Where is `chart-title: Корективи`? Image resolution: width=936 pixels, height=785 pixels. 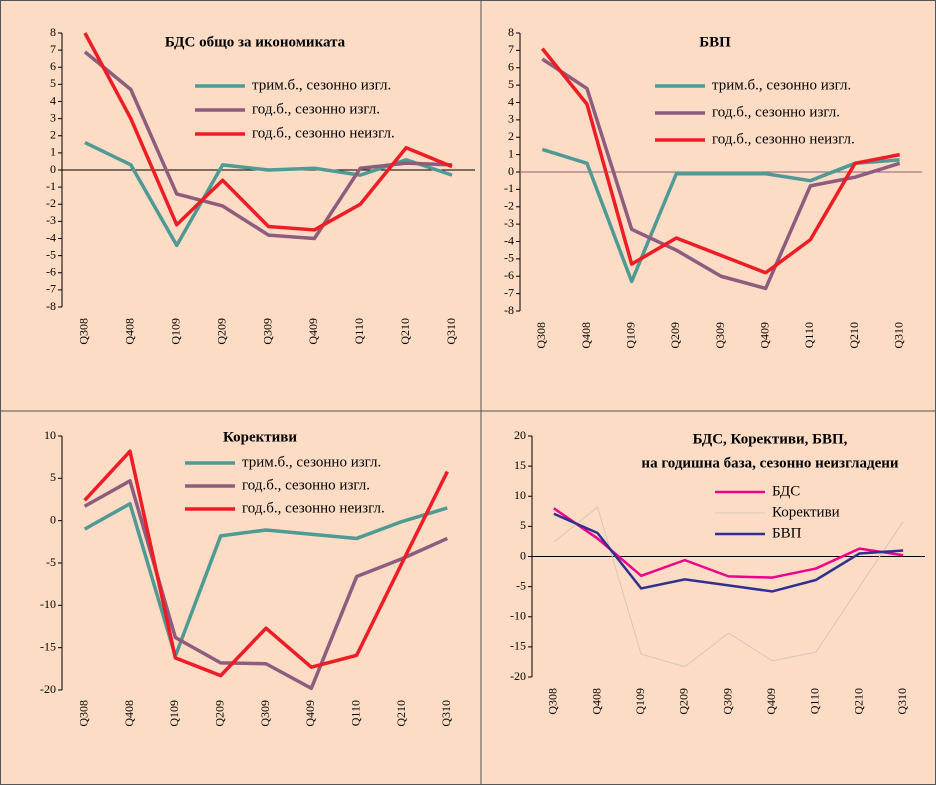 chart-title: Корективи is located at coordinates (260, 437).